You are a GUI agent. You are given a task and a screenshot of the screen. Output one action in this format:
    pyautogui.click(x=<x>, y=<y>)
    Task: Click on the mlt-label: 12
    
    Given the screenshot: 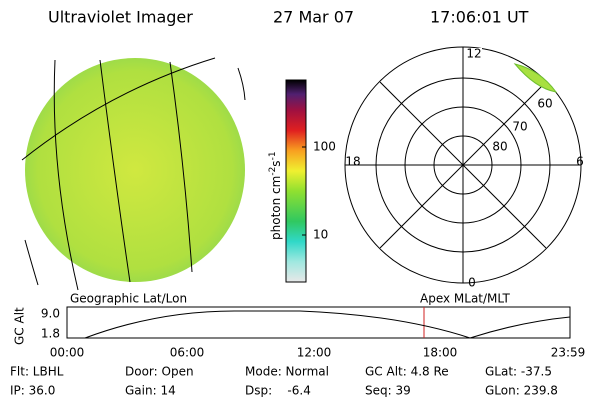 What is the action you would take?
    pyautogui.click(x=473, y=54)
    